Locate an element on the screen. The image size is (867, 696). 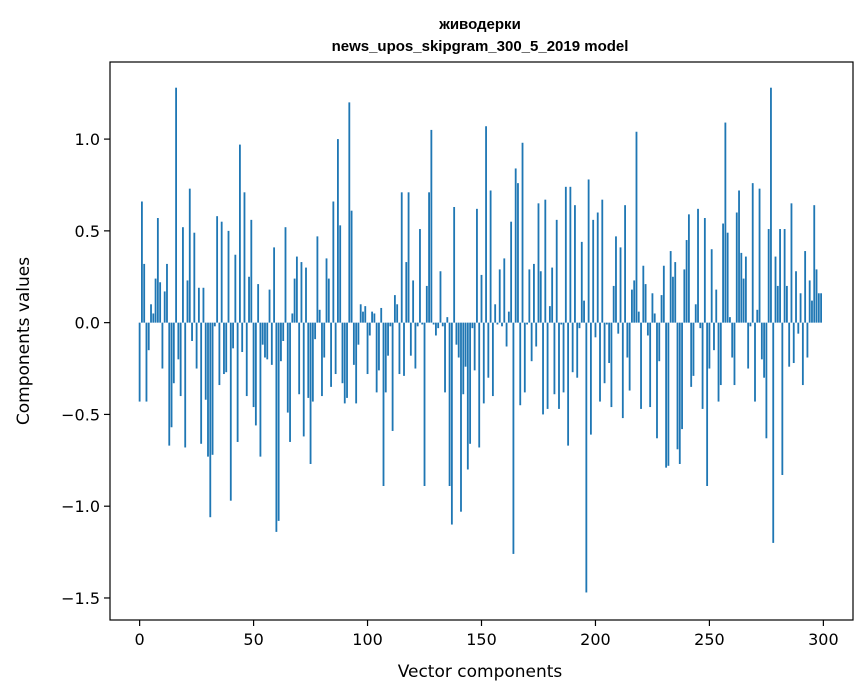
y-tick-label: −0.5 is located at coordinates (80, 414).